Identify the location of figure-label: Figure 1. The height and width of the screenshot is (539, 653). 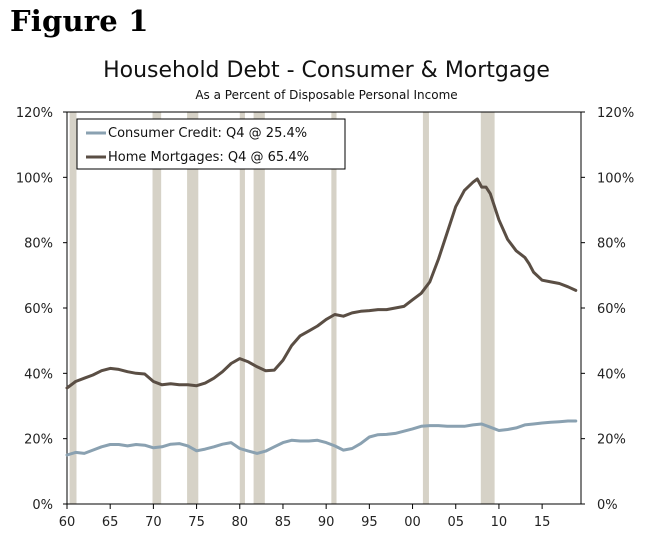
(79, 21).